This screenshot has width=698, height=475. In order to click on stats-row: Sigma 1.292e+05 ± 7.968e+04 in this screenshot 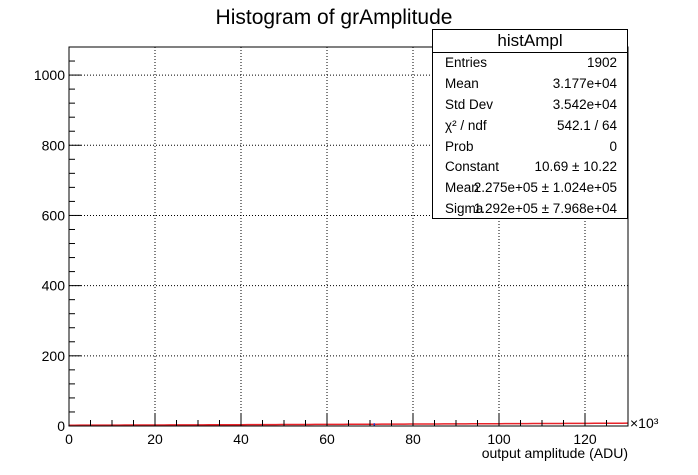, I will do `click(530, 209)`.